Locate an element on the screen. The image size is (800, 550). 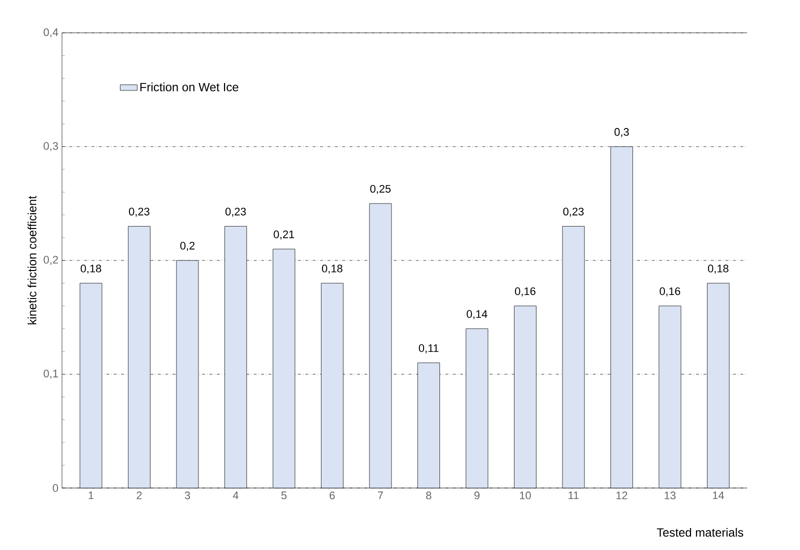
data-label: 0,3 is located at coordinates (621, 133).